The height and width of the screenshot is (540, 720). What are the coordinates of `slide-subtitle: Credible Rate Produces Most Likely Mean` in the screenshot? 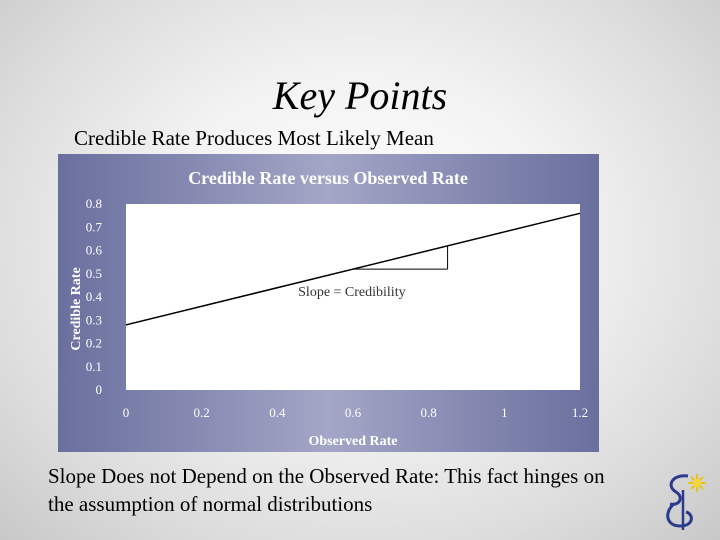 It's located at (254, 138).